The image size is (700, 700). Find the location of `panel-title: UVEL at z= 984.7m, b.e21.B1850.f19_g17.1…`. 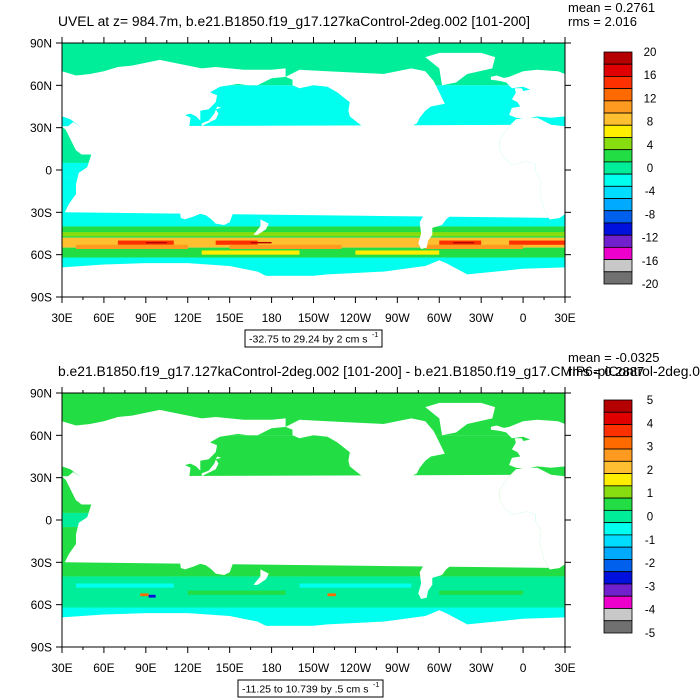

panel-title: UVEL at z= 984.7m, b.e21.B1850.f19_g17.1… is located at coordinates (294, 21).